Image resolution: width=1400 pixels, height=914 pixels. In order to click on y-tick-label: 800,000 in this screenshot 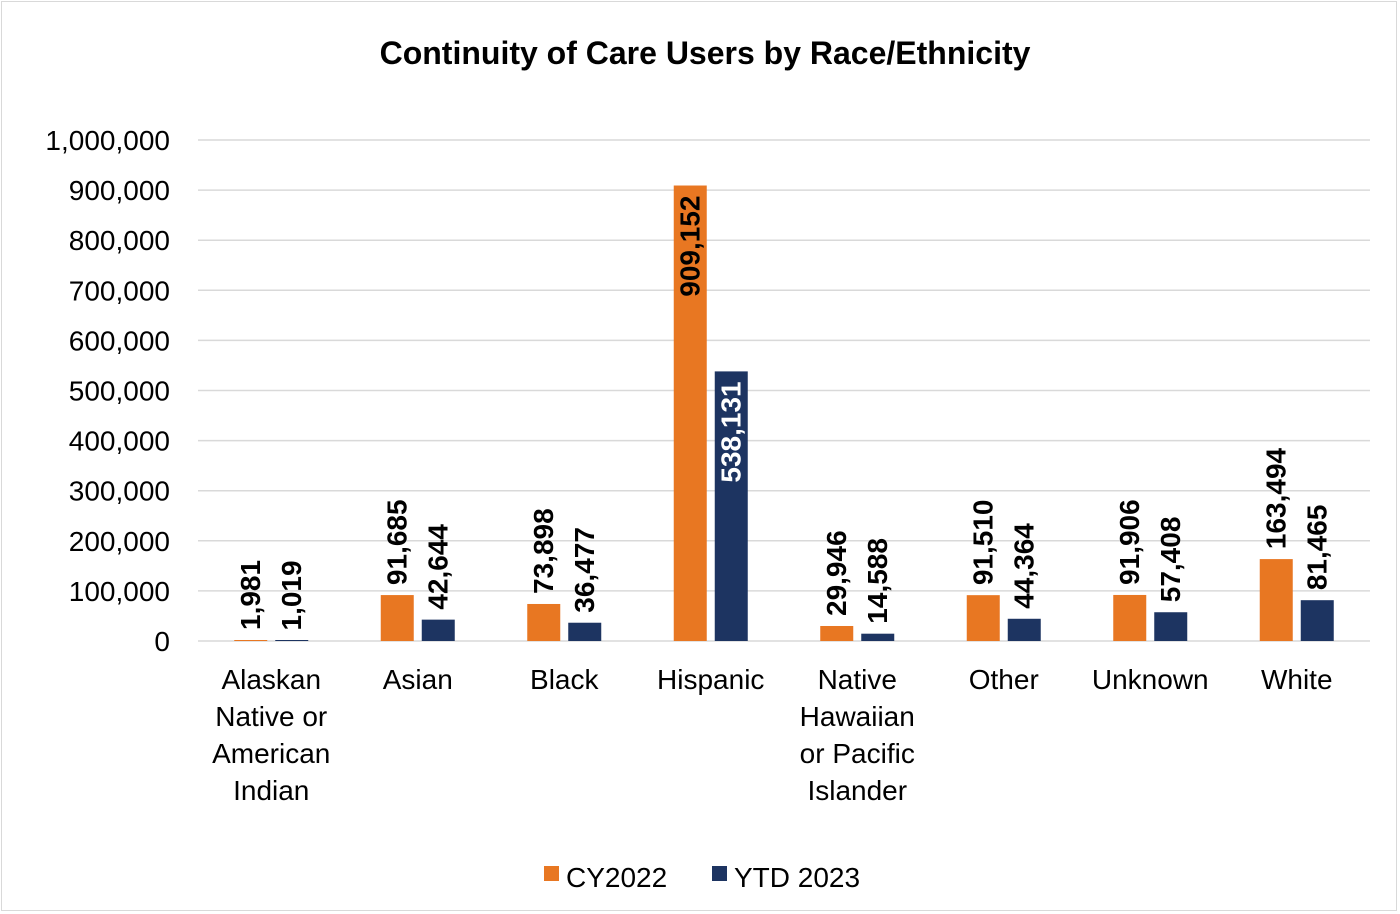, I will do `click(119, 240)`.